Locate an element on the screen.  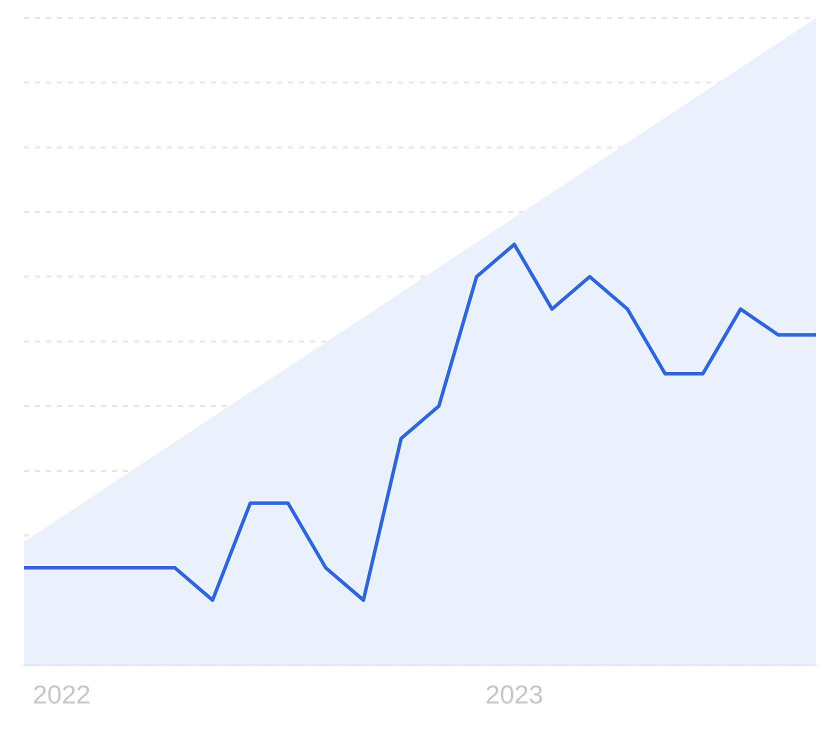
x-tick-label: 2022 is located at coordinates (61, 695).